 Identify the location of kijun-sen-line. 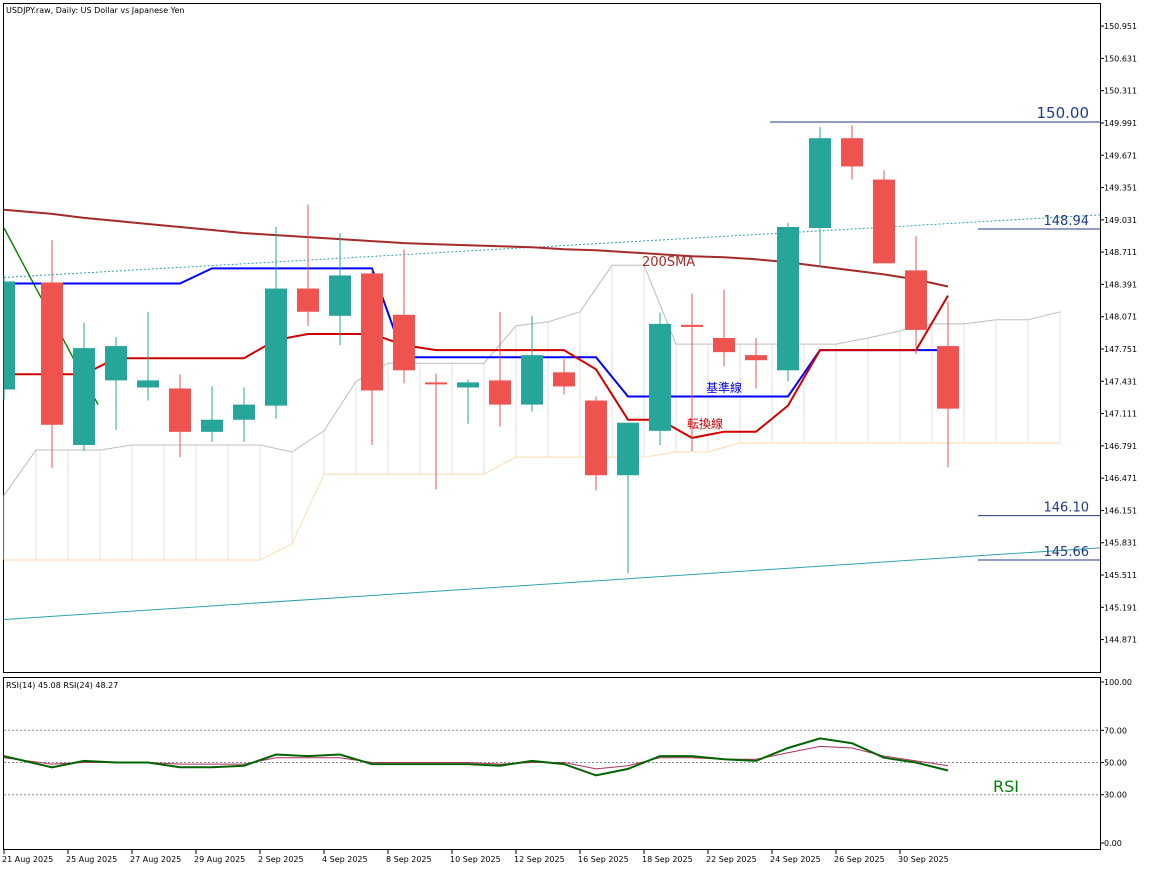
(476, 332).